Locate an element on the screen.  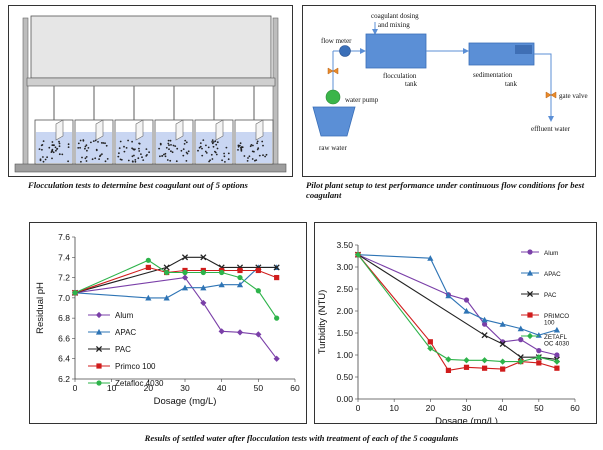
y-tick-label: 2.50 is located at coordinates (344, 289).